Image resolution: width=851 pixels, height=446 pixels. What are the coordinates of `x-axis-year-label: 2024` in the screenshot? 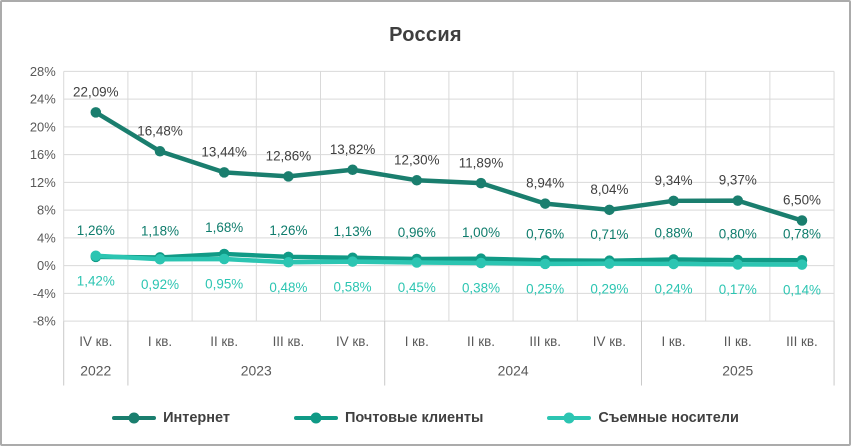 It's located at (513, 371).